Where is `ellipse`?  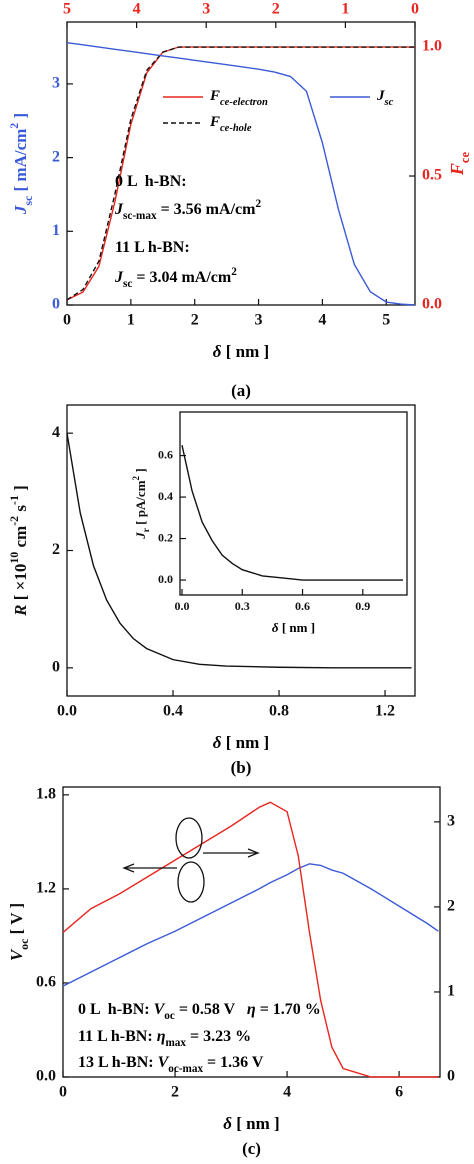
ellipse is located at coordinates (191, 882).